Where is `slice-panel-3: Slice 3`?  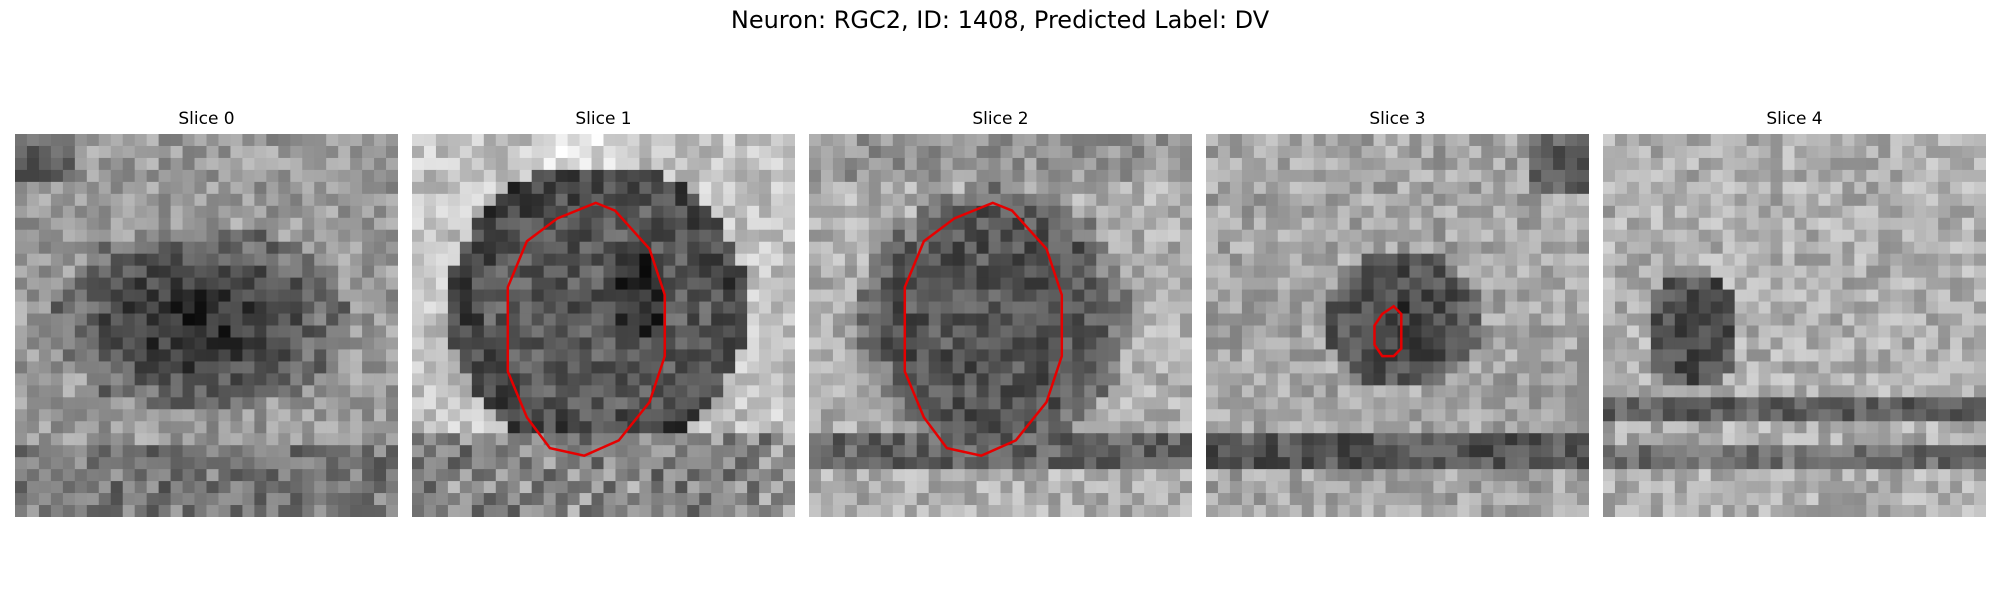 slice-panel-3: Slice 3 is located at coordinates (1397, 312).